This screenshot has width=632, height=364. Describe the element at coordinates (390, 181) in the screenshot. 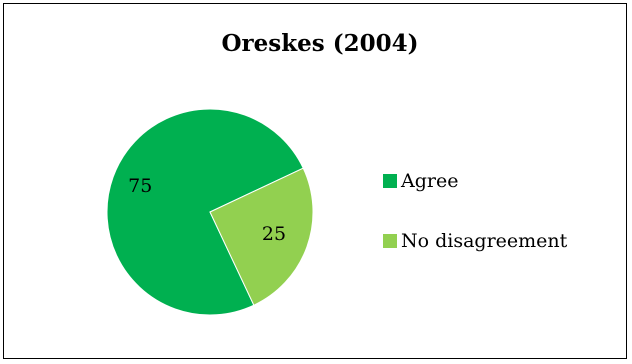

I see `legend-swatch-agree` at that location.